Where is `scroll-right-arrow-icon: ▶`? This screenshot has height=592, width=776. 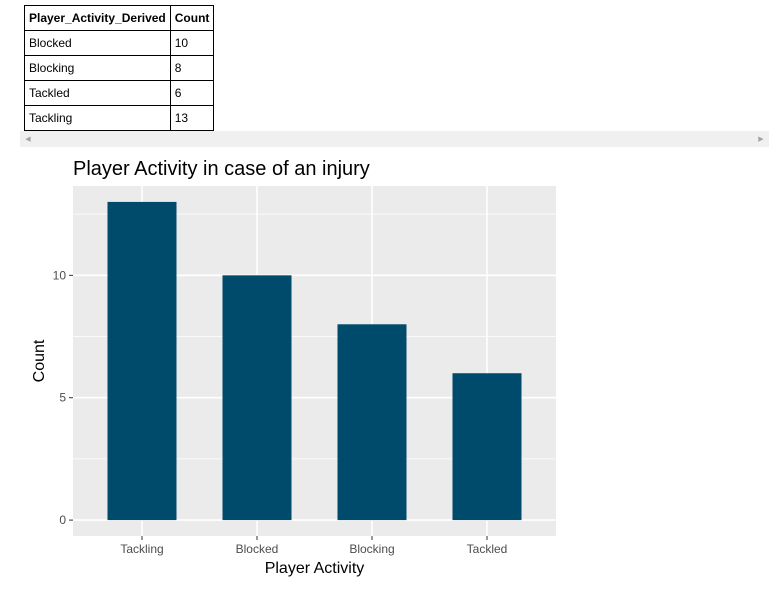 scroll-right-arrow-icon: ▶ is located at coordinates (761, 139).